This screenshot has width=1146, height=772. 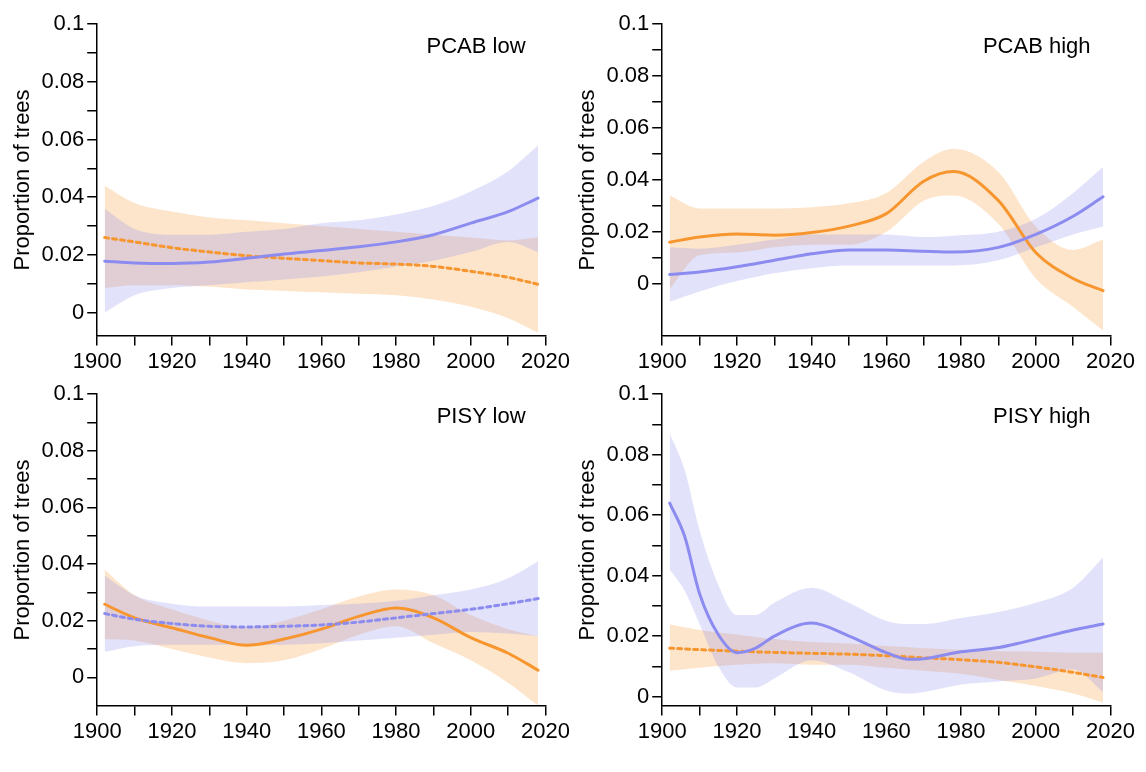 What do you see at coordinates (1042, 416) in the screenshot?
I see `annotation: PISY high` at bounding box center [1042, 416].